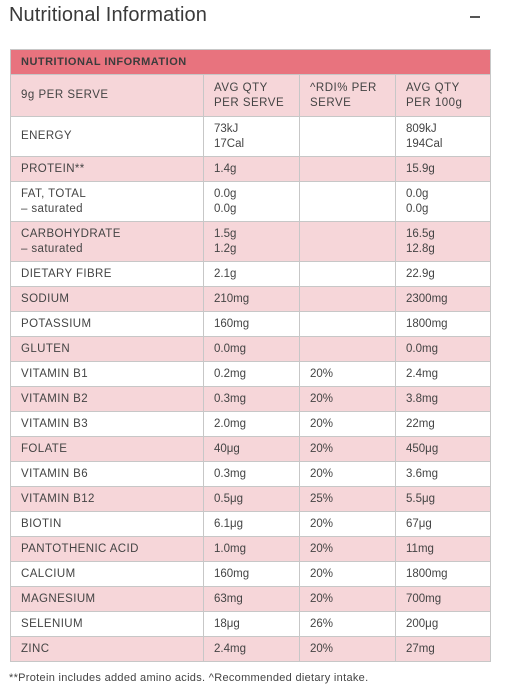  What do you see at coordinates (229, 498) in the screenshot?
I see `cell-line: 0.5μg` at bounding box center [229, 498].